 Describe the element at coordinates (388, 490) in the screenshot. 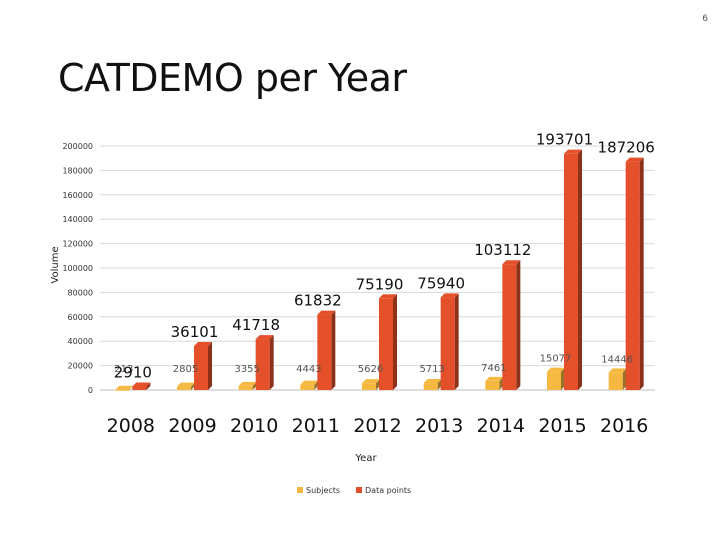

I see `legend-label-datapoints: Data points` at that location.